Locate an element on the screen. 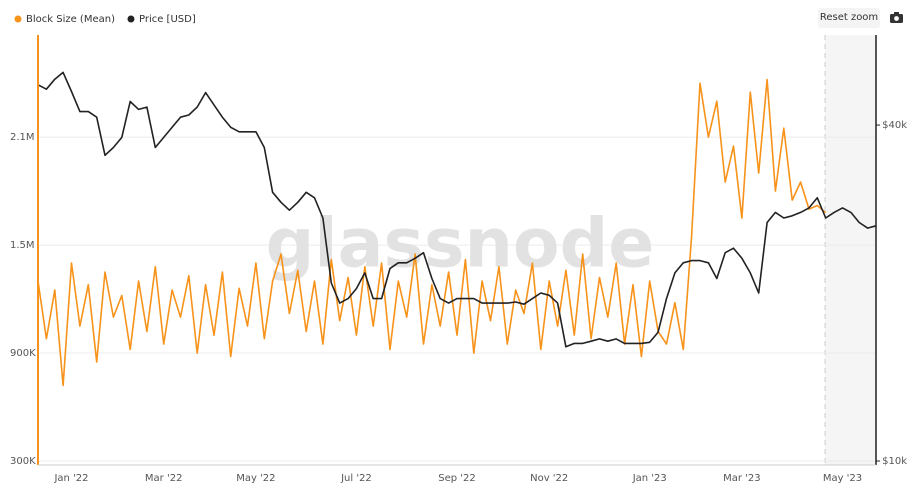 The width and height of the screenshot is (921, 496). camera-icon is located at coordinates (896, 17).